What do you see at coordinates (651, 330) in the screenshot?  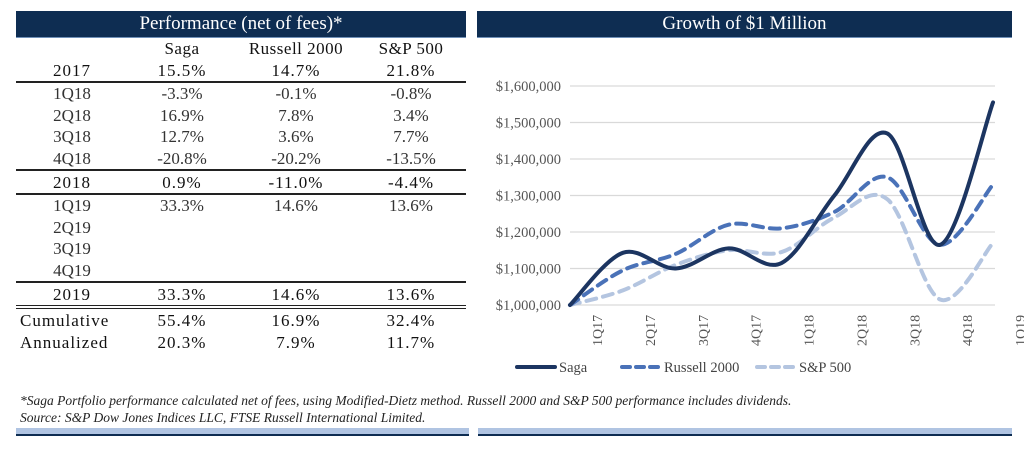 I see `x-tick-label: 2Q17` at bounding box center [651, 330].